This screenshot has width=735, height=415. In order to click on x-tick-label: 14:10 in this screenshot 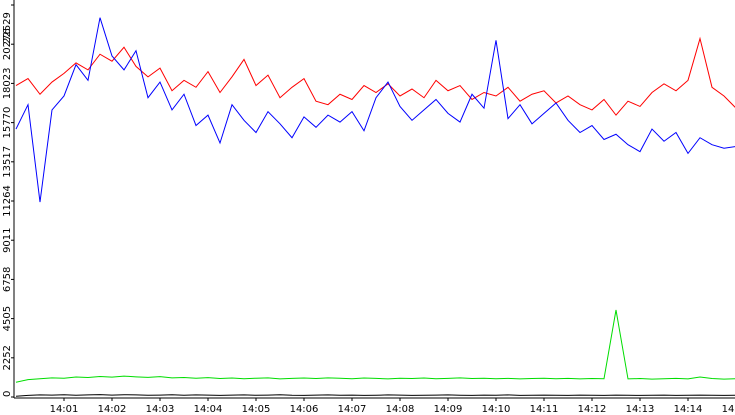, I will do `click(496, 409)`.